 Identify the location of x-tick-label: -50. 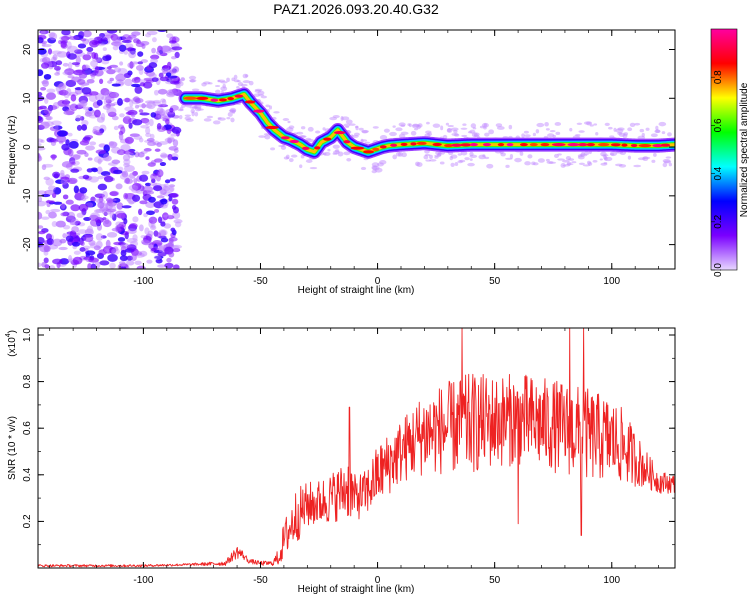
(260, 580).